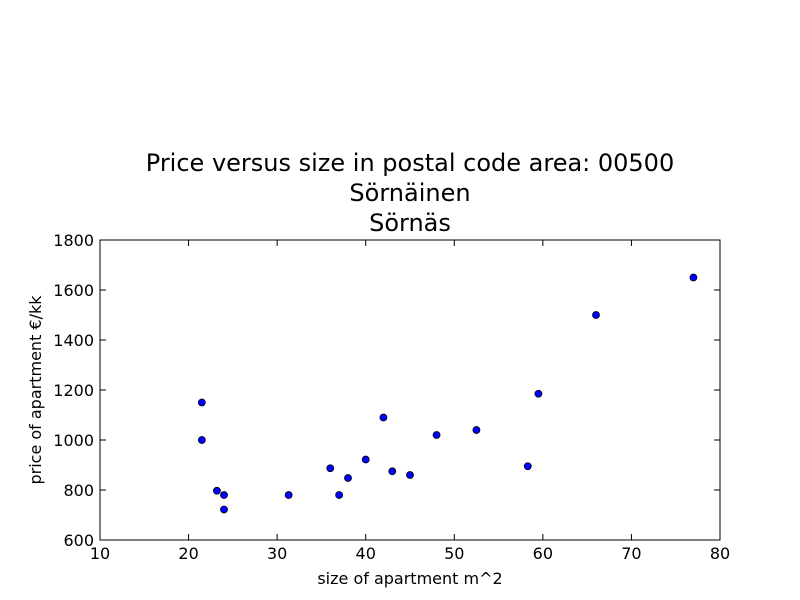  Describe the element at coordinates (78, 490) in the screenshot. I see `y-tick-label: 800` at that location.